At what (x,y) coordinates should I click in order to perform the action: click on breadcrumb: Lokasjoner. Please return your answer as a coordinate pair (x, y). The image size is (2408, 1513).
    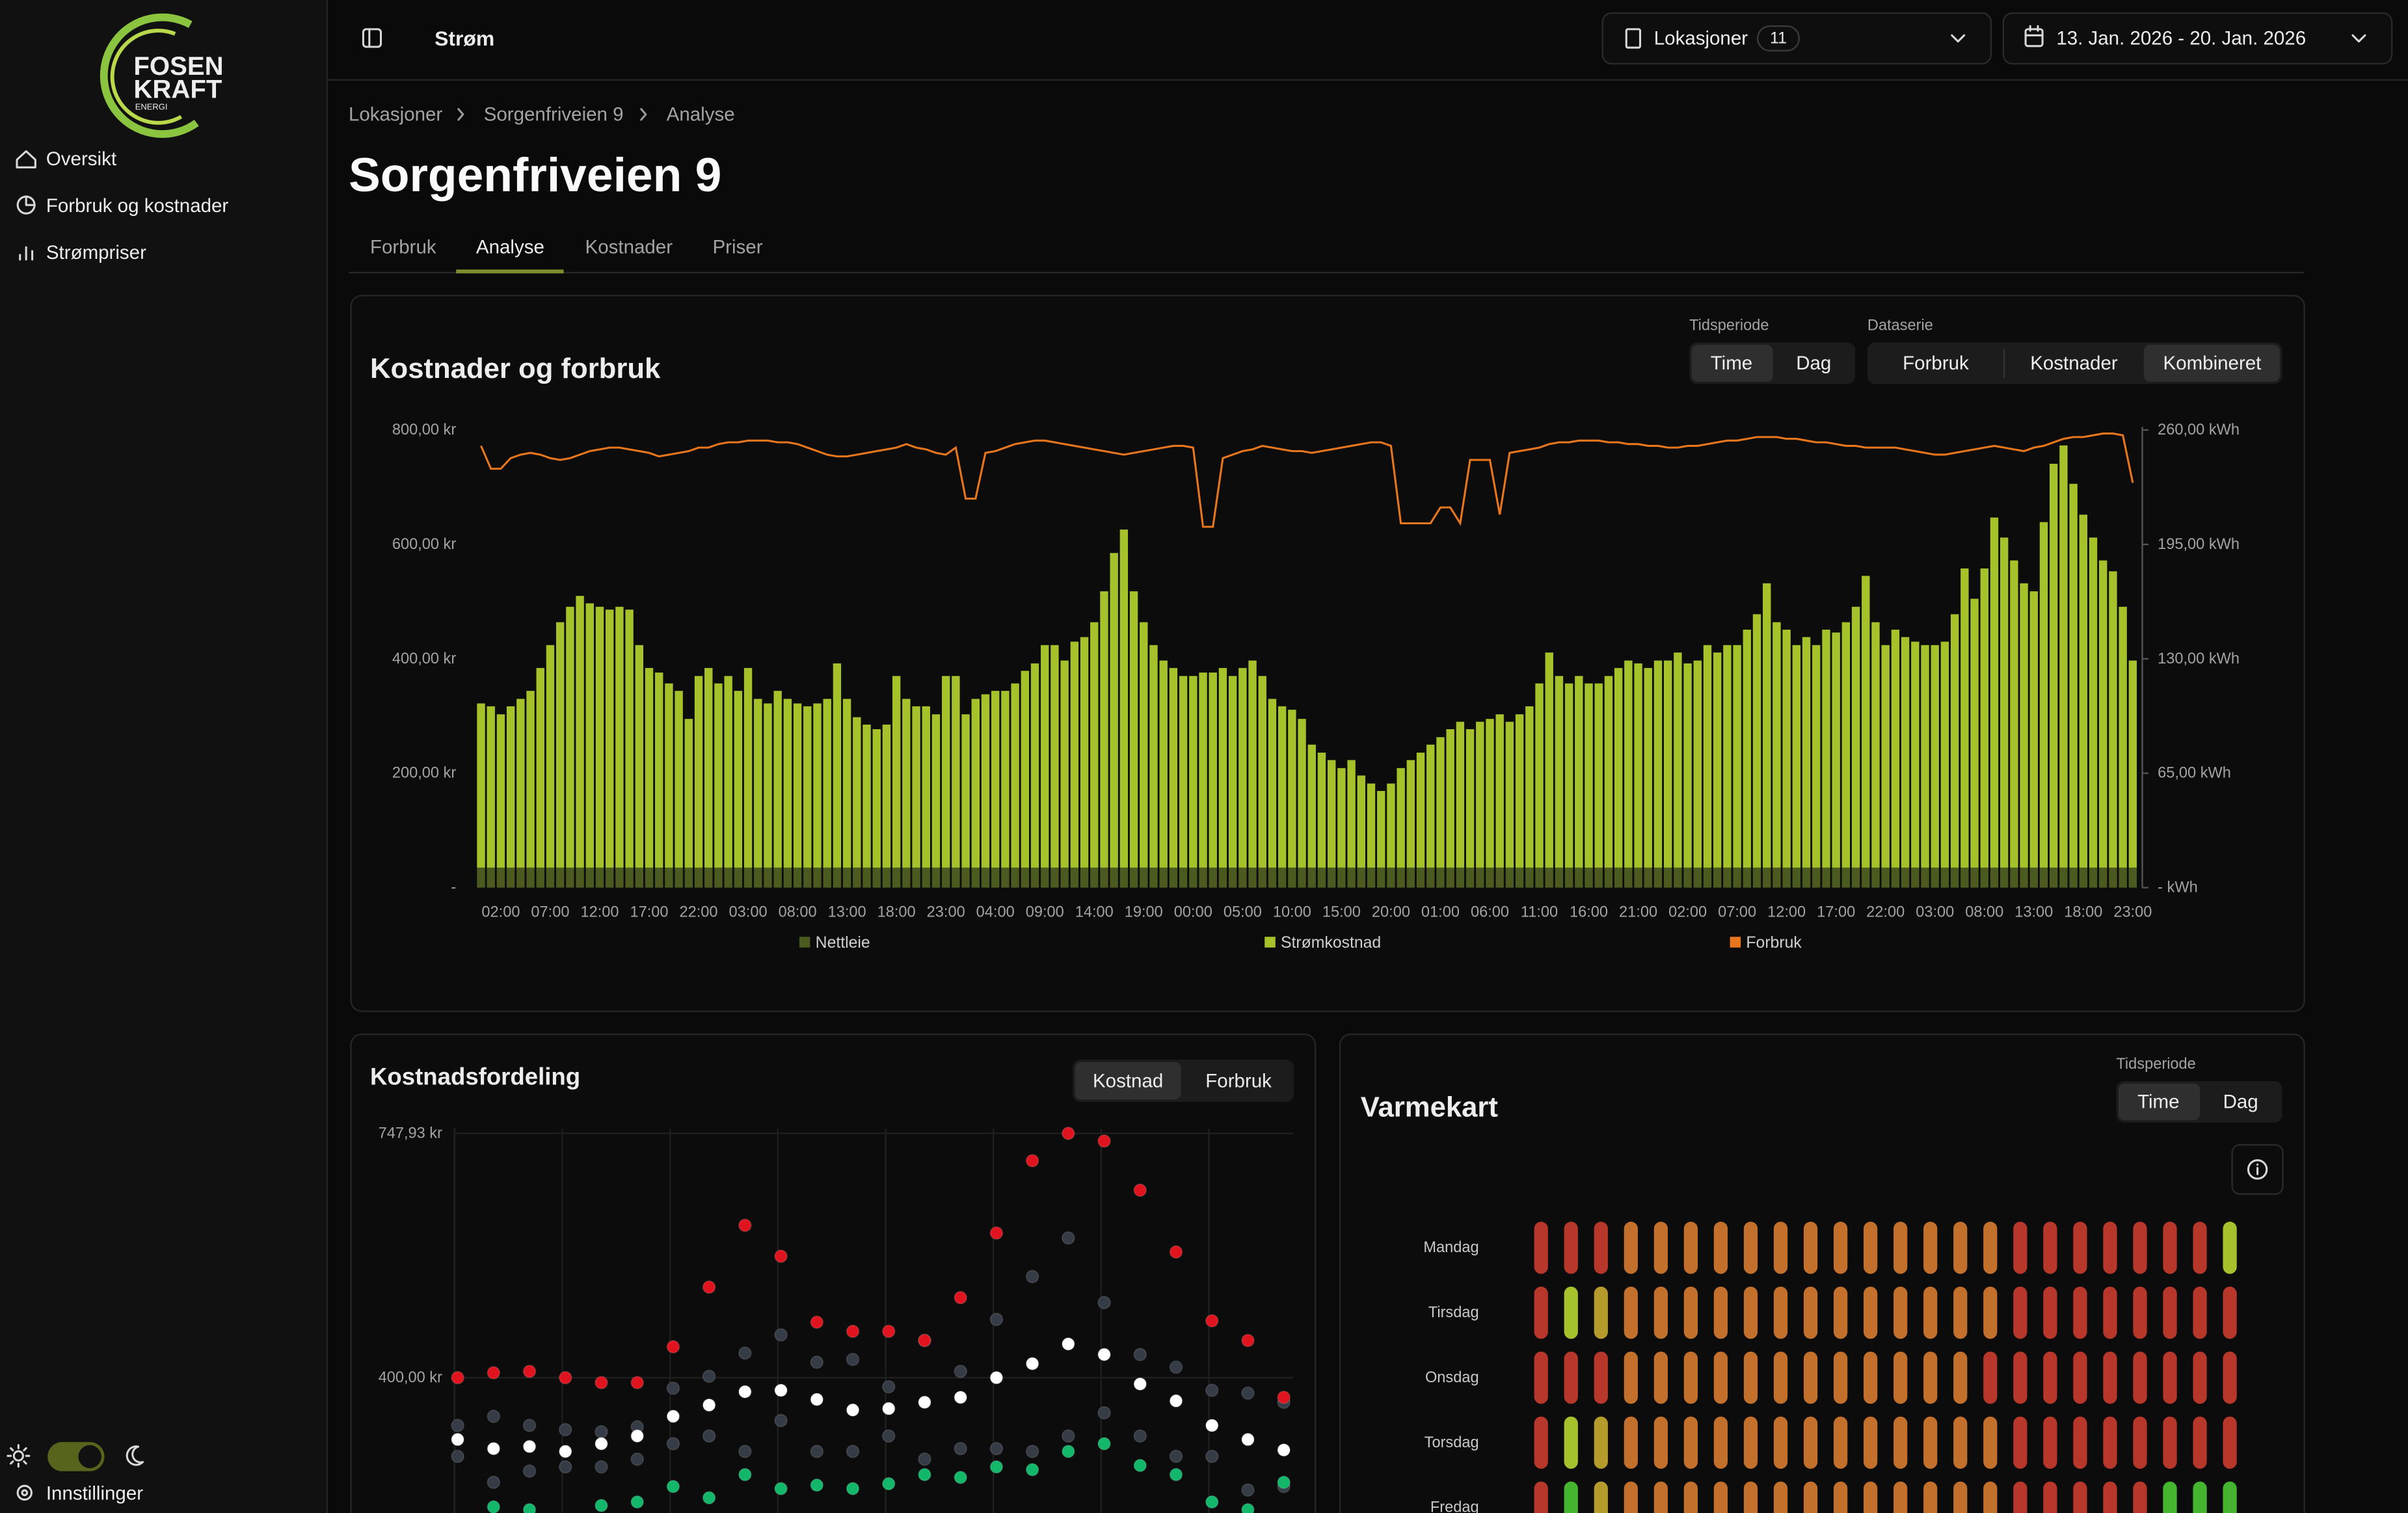
    Looking at the image, I should click on (395, 114).